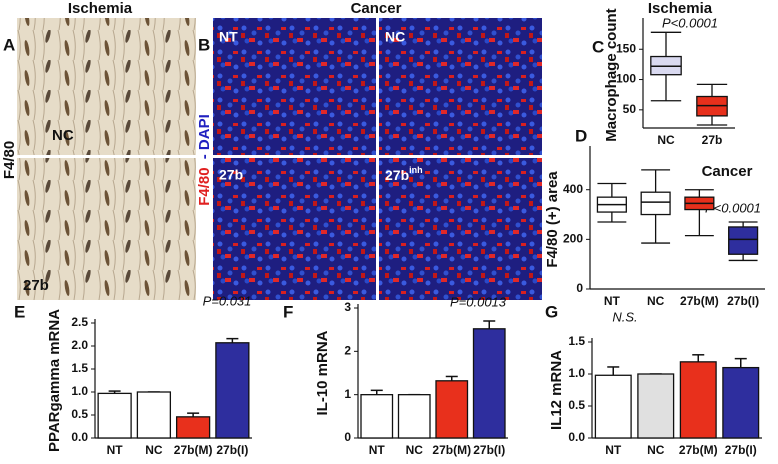 The height and width of the screenshot is (464, 778). What do you see at coordinates (552, 219) in the screenshot?
I see `y-axis-label: F4/80 (+) area` at bounding box center [552, 219].